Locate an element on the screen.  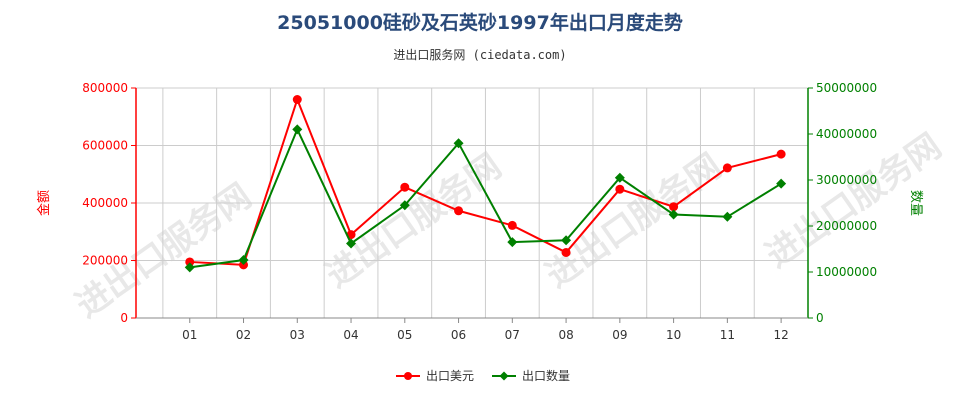
chart-subtitle: 进出口服务网 (ciedata.com) is located at coordinates (480, 55).